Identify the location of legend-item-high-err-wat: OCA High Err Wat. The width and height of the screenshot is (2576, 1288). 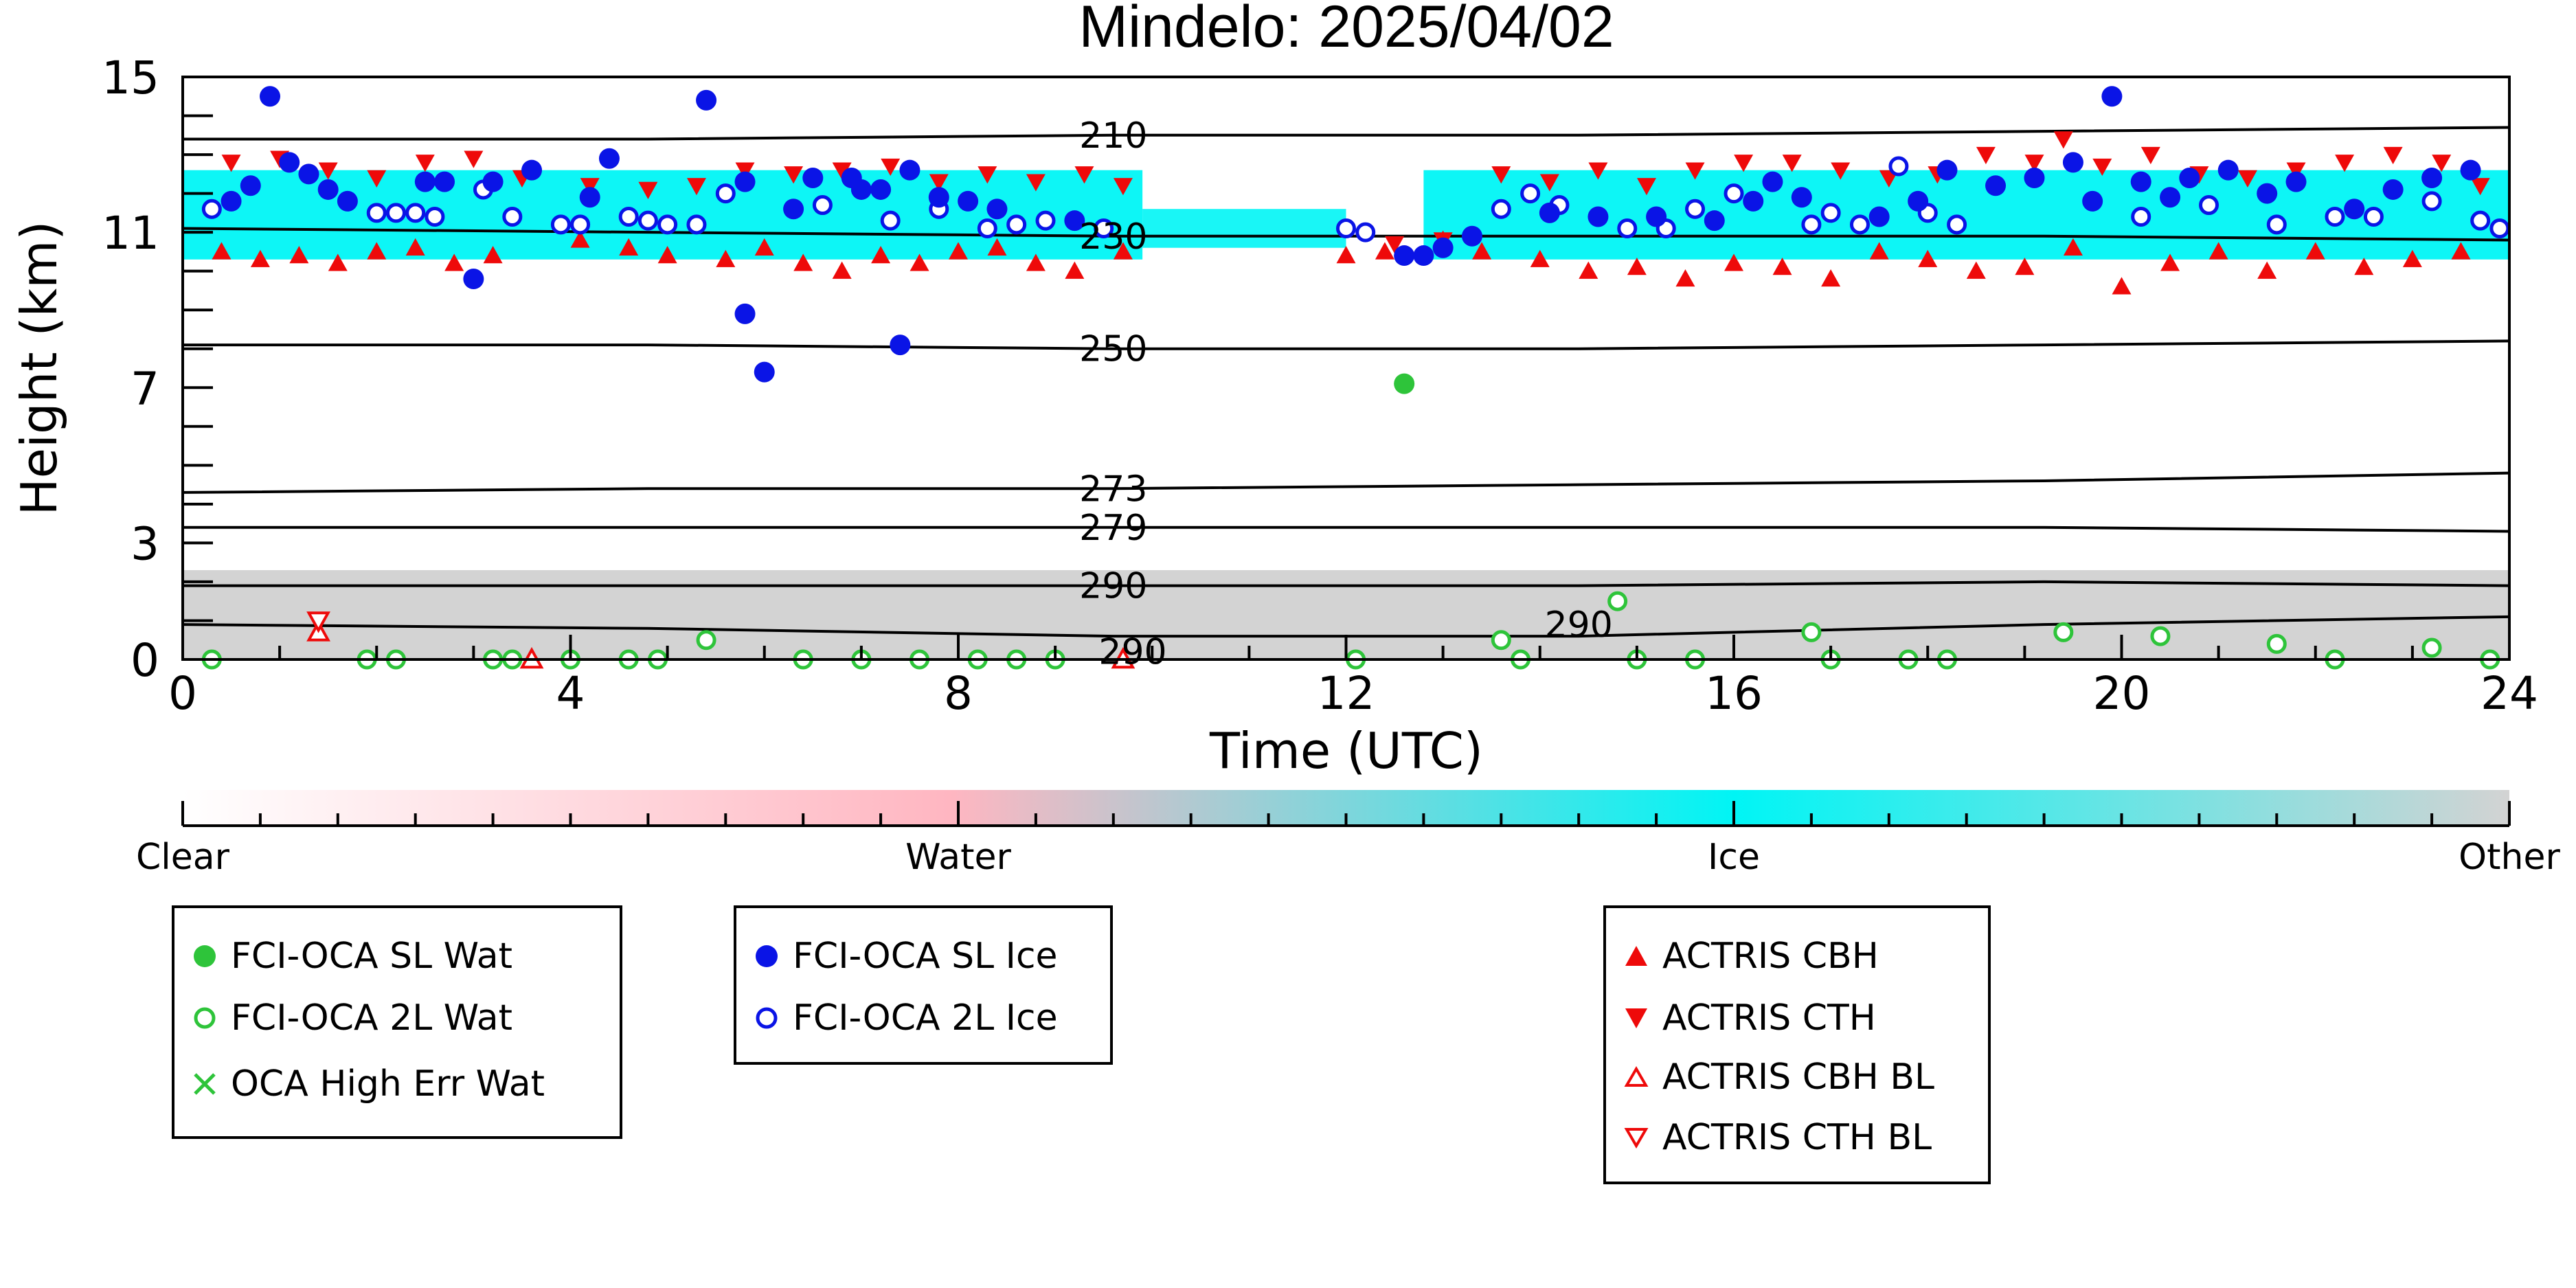
(368, 1084).